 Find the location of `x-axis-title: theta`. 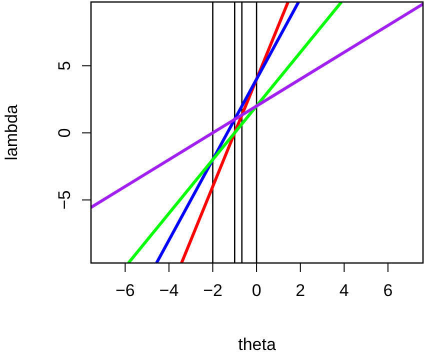

x-axis-title: theta is located at coordinates (257, 344).